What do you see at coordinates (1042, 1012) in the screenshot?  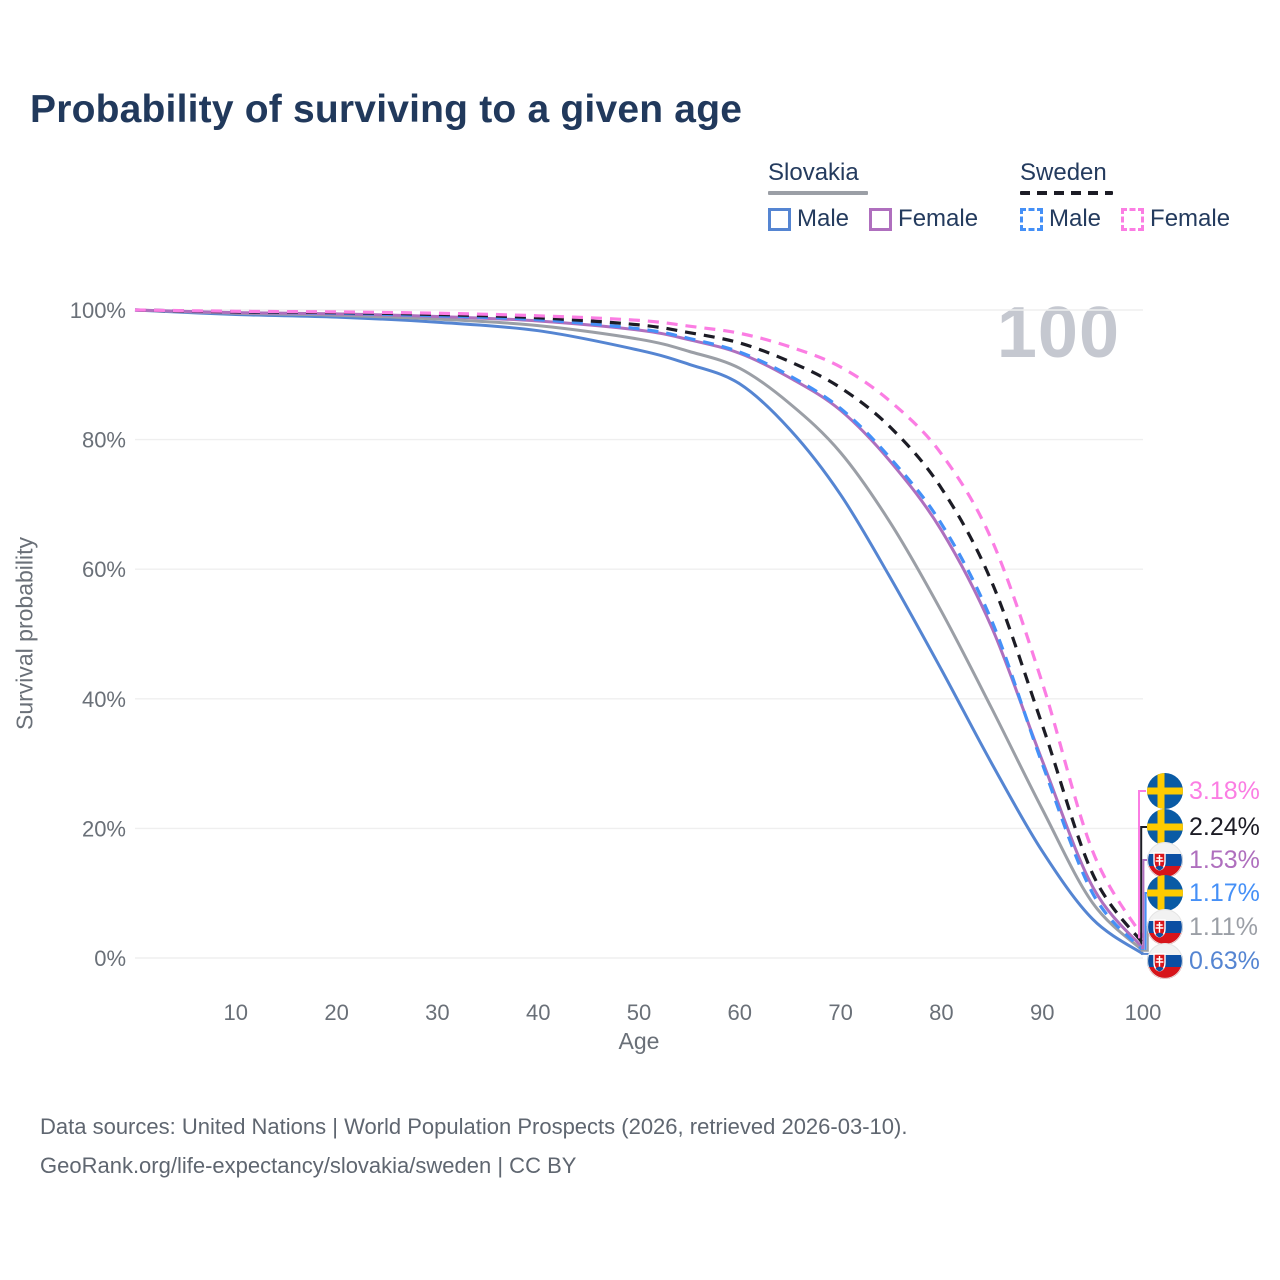 I see `x-tick-label: 90` at bounding box center [1042, 1012].